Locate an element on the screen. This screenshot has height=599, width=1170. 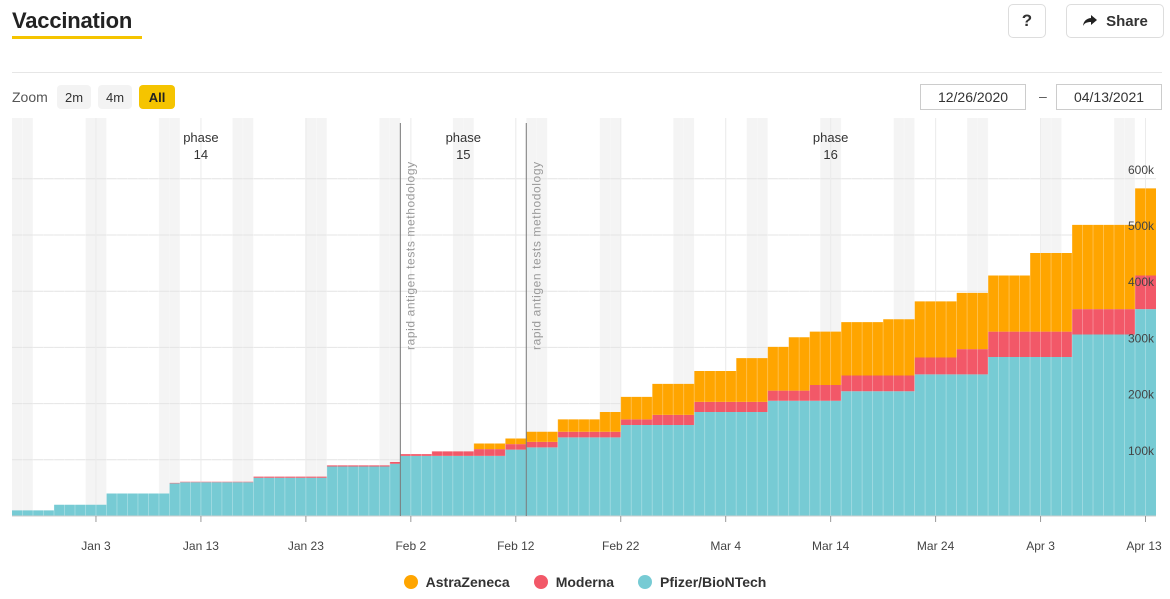
x-tick-label: Apr 3 is located at coordinates (1040, 546).